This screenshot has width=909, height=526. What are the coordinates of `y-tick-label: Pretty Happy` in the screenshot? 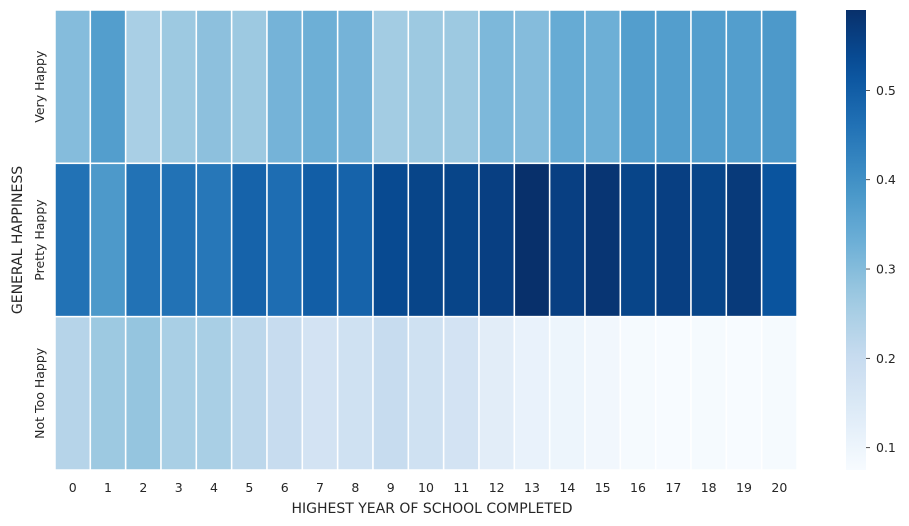 It's located at (39, 240).